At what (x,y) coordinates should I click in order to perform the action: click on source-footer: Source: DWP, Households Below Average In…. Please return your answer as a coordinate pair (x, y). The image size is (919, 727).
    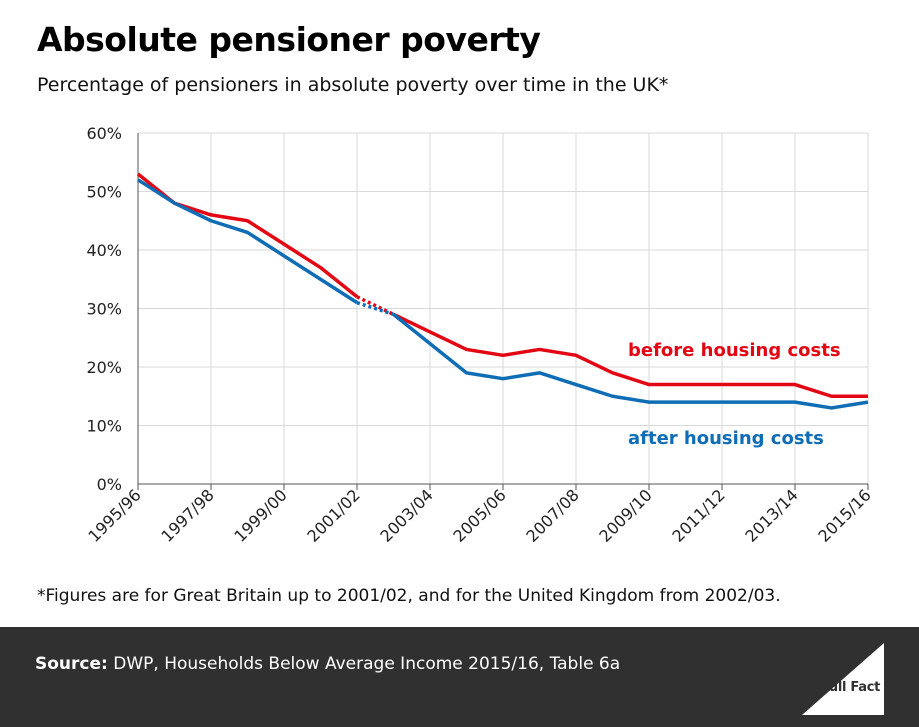
    Looking at the image, I should click on (459, 677).